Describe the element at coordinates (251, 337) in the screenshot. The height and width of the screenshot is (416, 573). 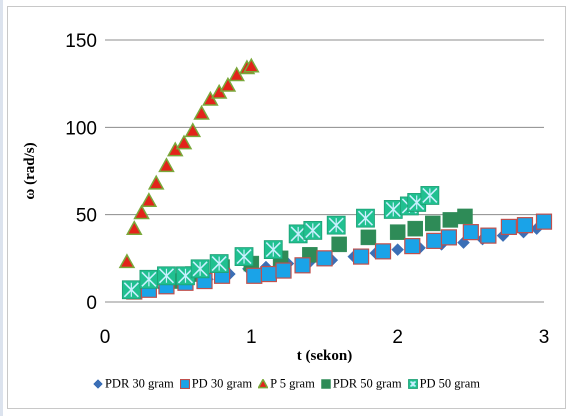
I see `x-tick-label: 1` at that location.